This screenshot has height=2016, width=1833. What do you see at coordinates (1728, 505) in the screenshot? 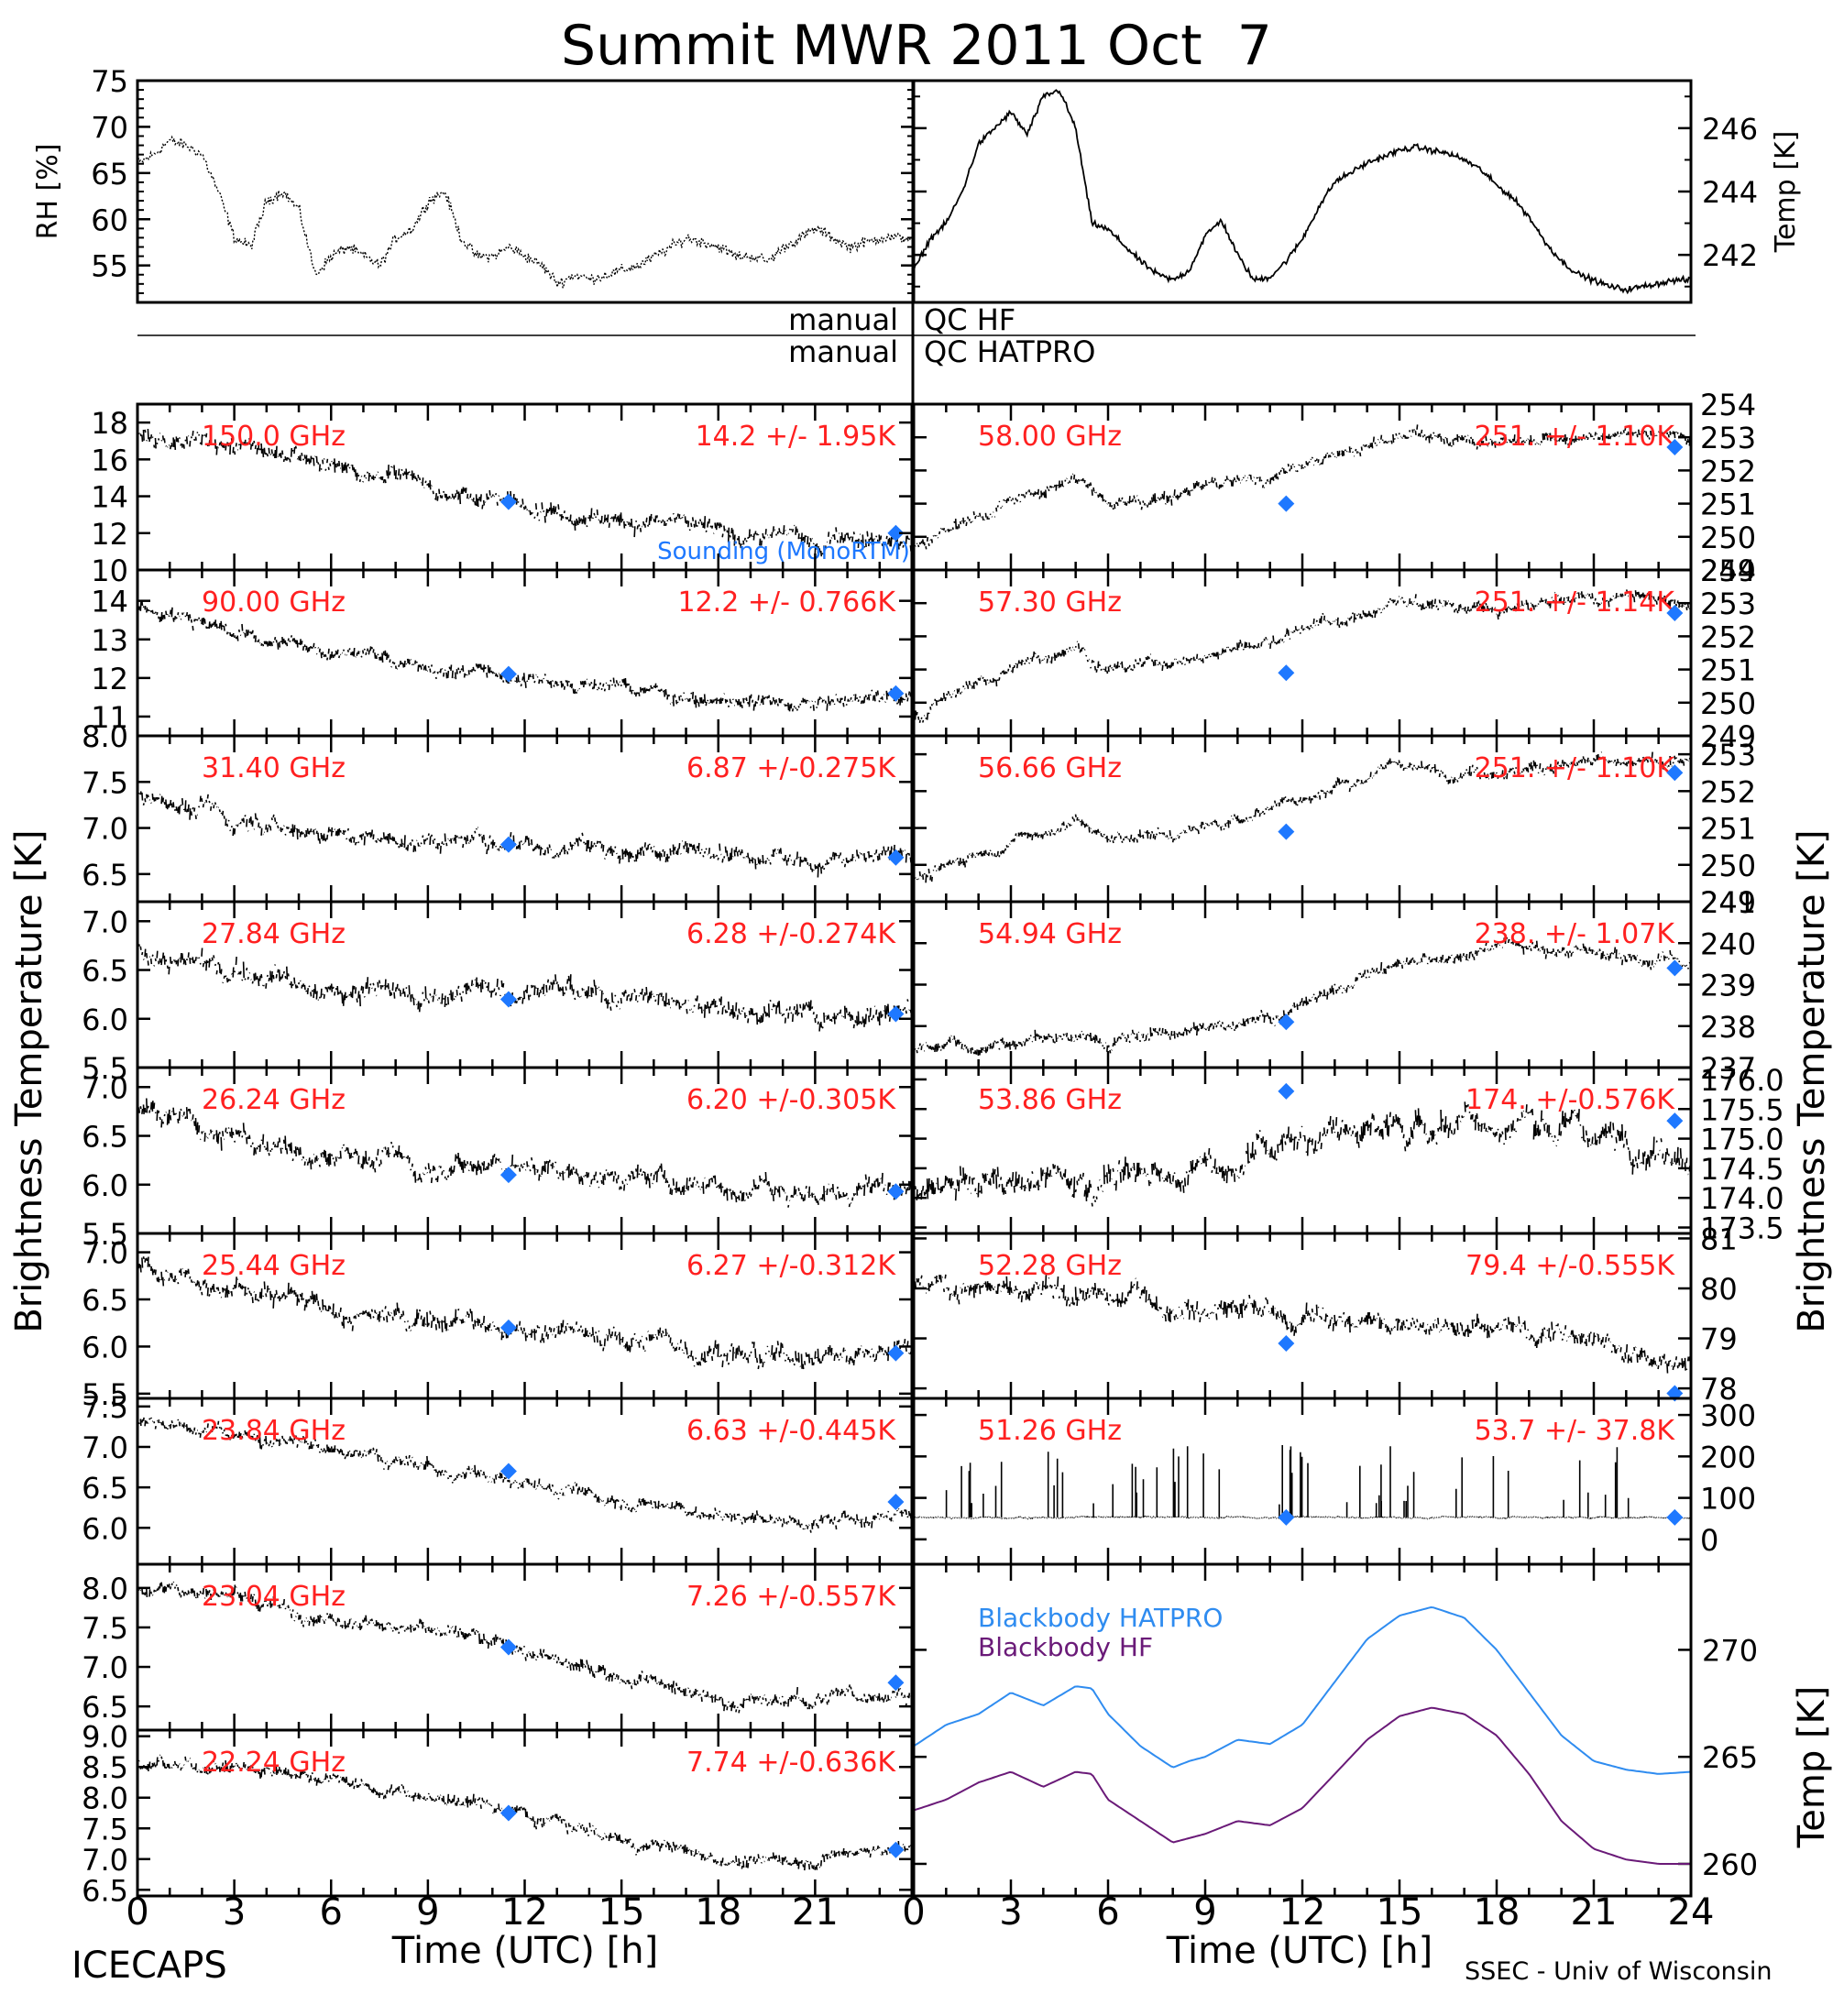
I see `panel-hat_58-00-ytick-label: 251` at bounding box center [1728, 505].